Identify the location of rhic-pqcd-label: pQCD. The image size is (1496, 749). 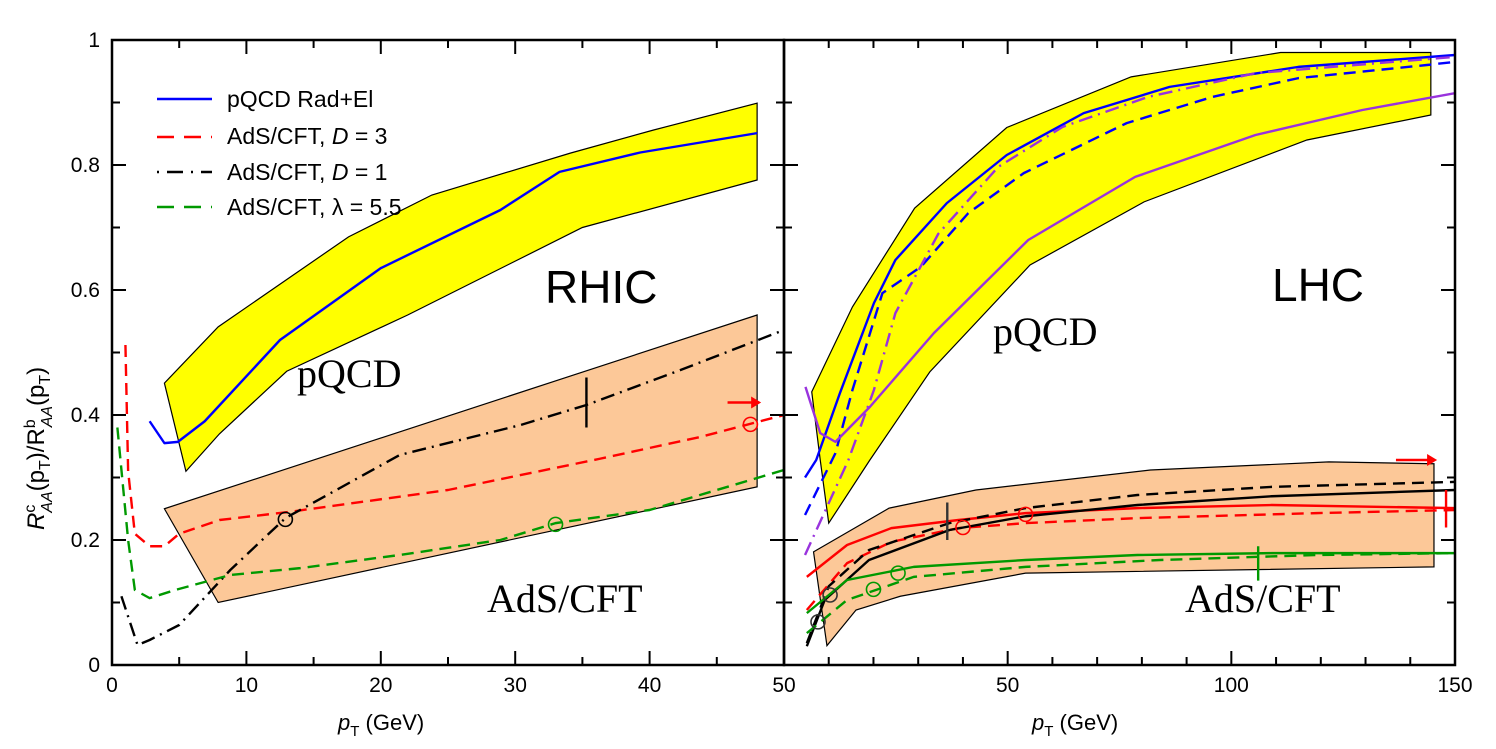
(349, 373).